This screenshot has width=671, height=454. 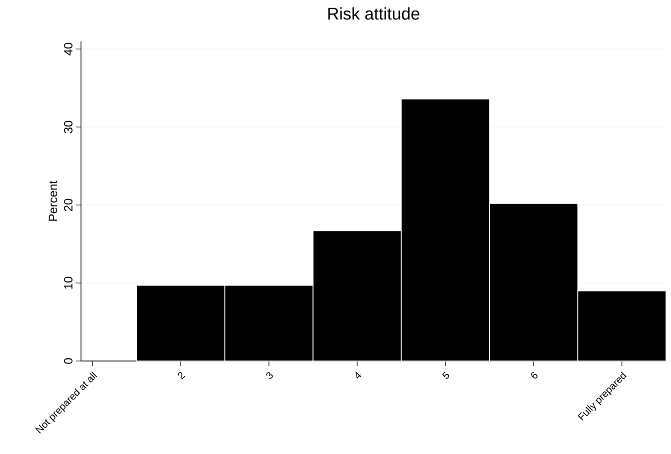 I want to click on y-tick-label: 40, so click(x=68, y=49).